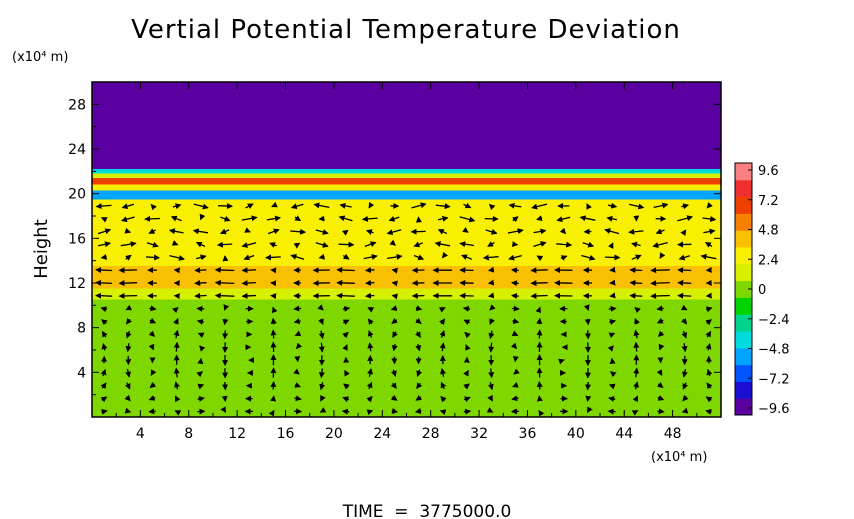  Describe the element at coordinates (774, 350) in the screenshot. I see `colorbar-tick-label: −4.8` at that location.